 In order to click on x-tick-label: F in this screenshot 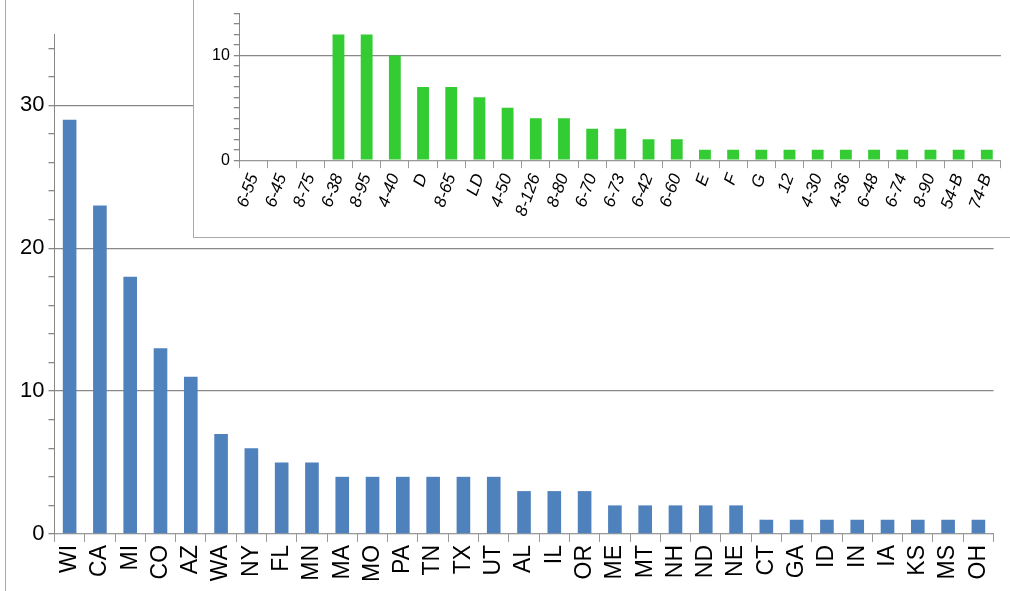, I will do `click(730, 178)`.